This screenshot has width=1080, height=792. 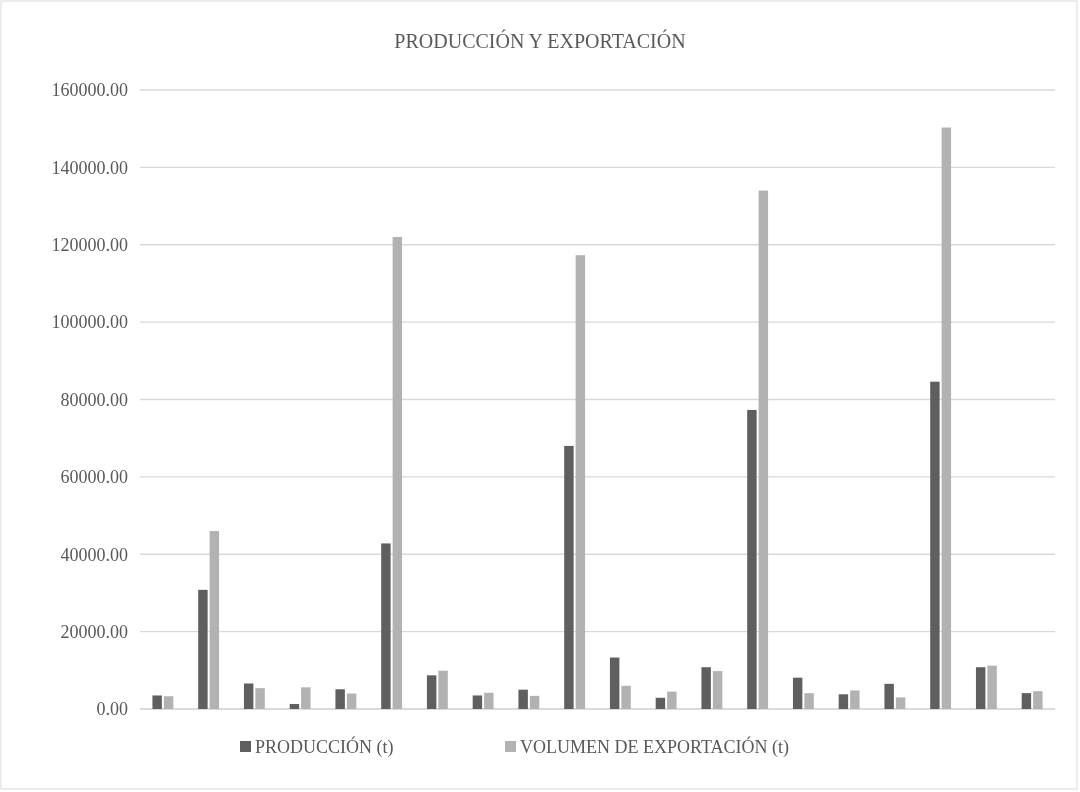 I want to click on y-tick-label: 160000.00, so click(x=89, y=90).